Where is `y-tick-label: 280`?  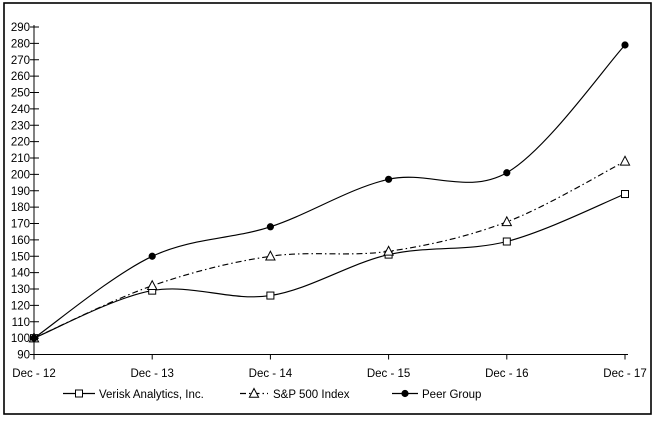
y-tick-label: 280 is located at coordinates (20, 44).